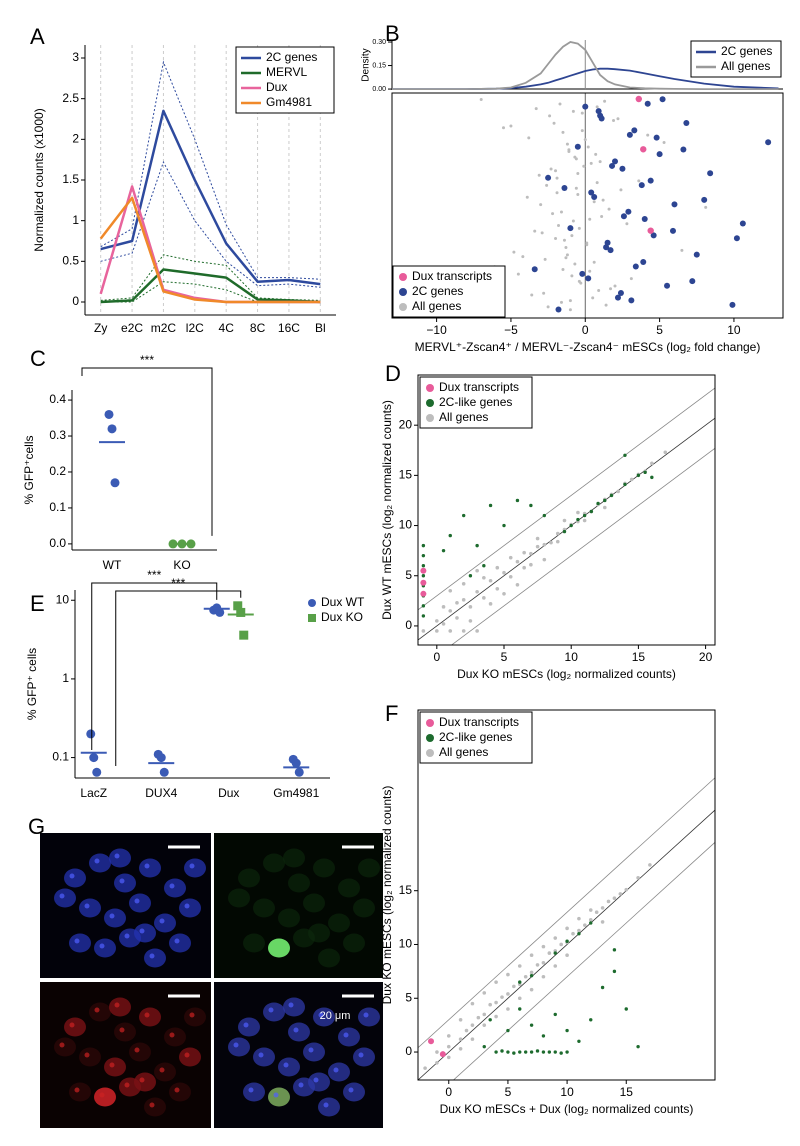  I want to click on y-axis-title: % GFP⁺ cells, so click(32, 684).